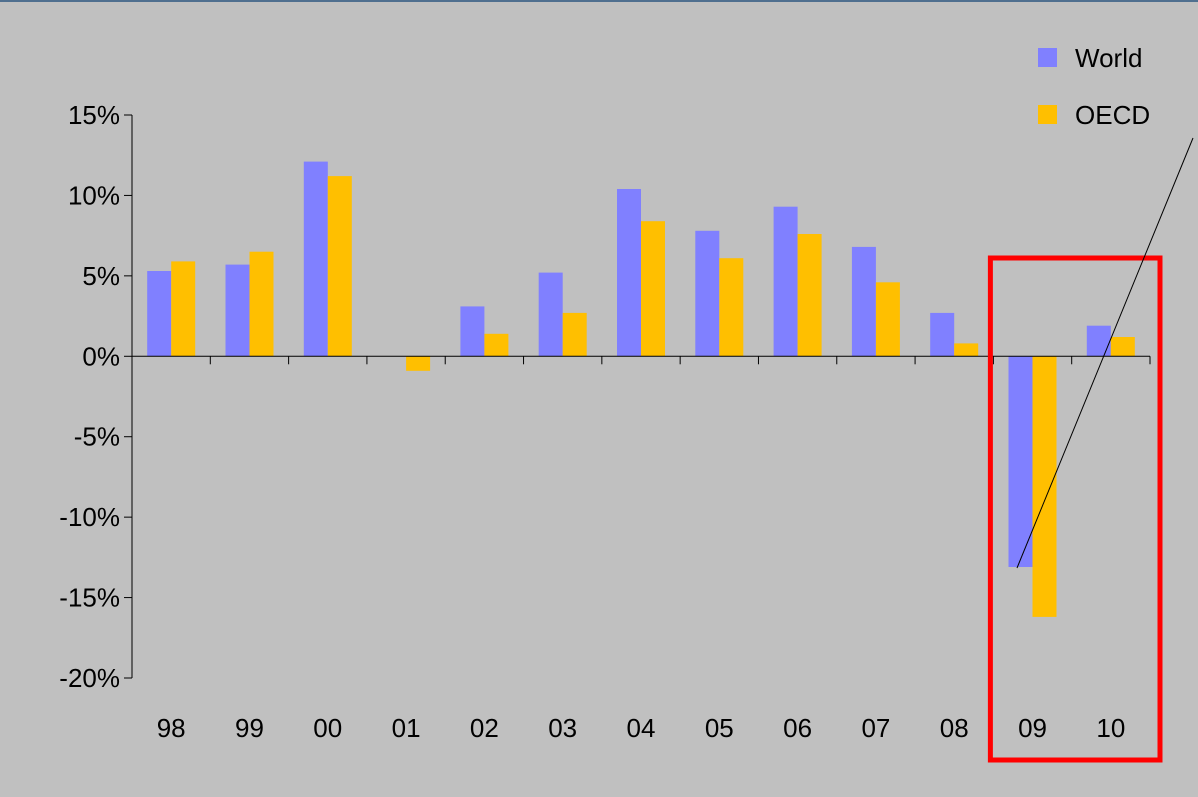  I want to click on x-tick-label: 05, so click(719, 728).